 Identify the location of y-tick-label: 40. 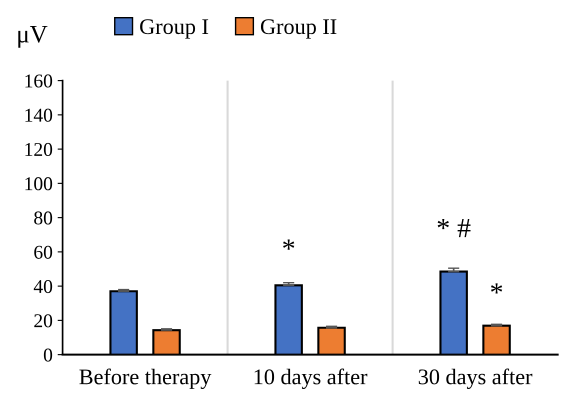
(43, 287).